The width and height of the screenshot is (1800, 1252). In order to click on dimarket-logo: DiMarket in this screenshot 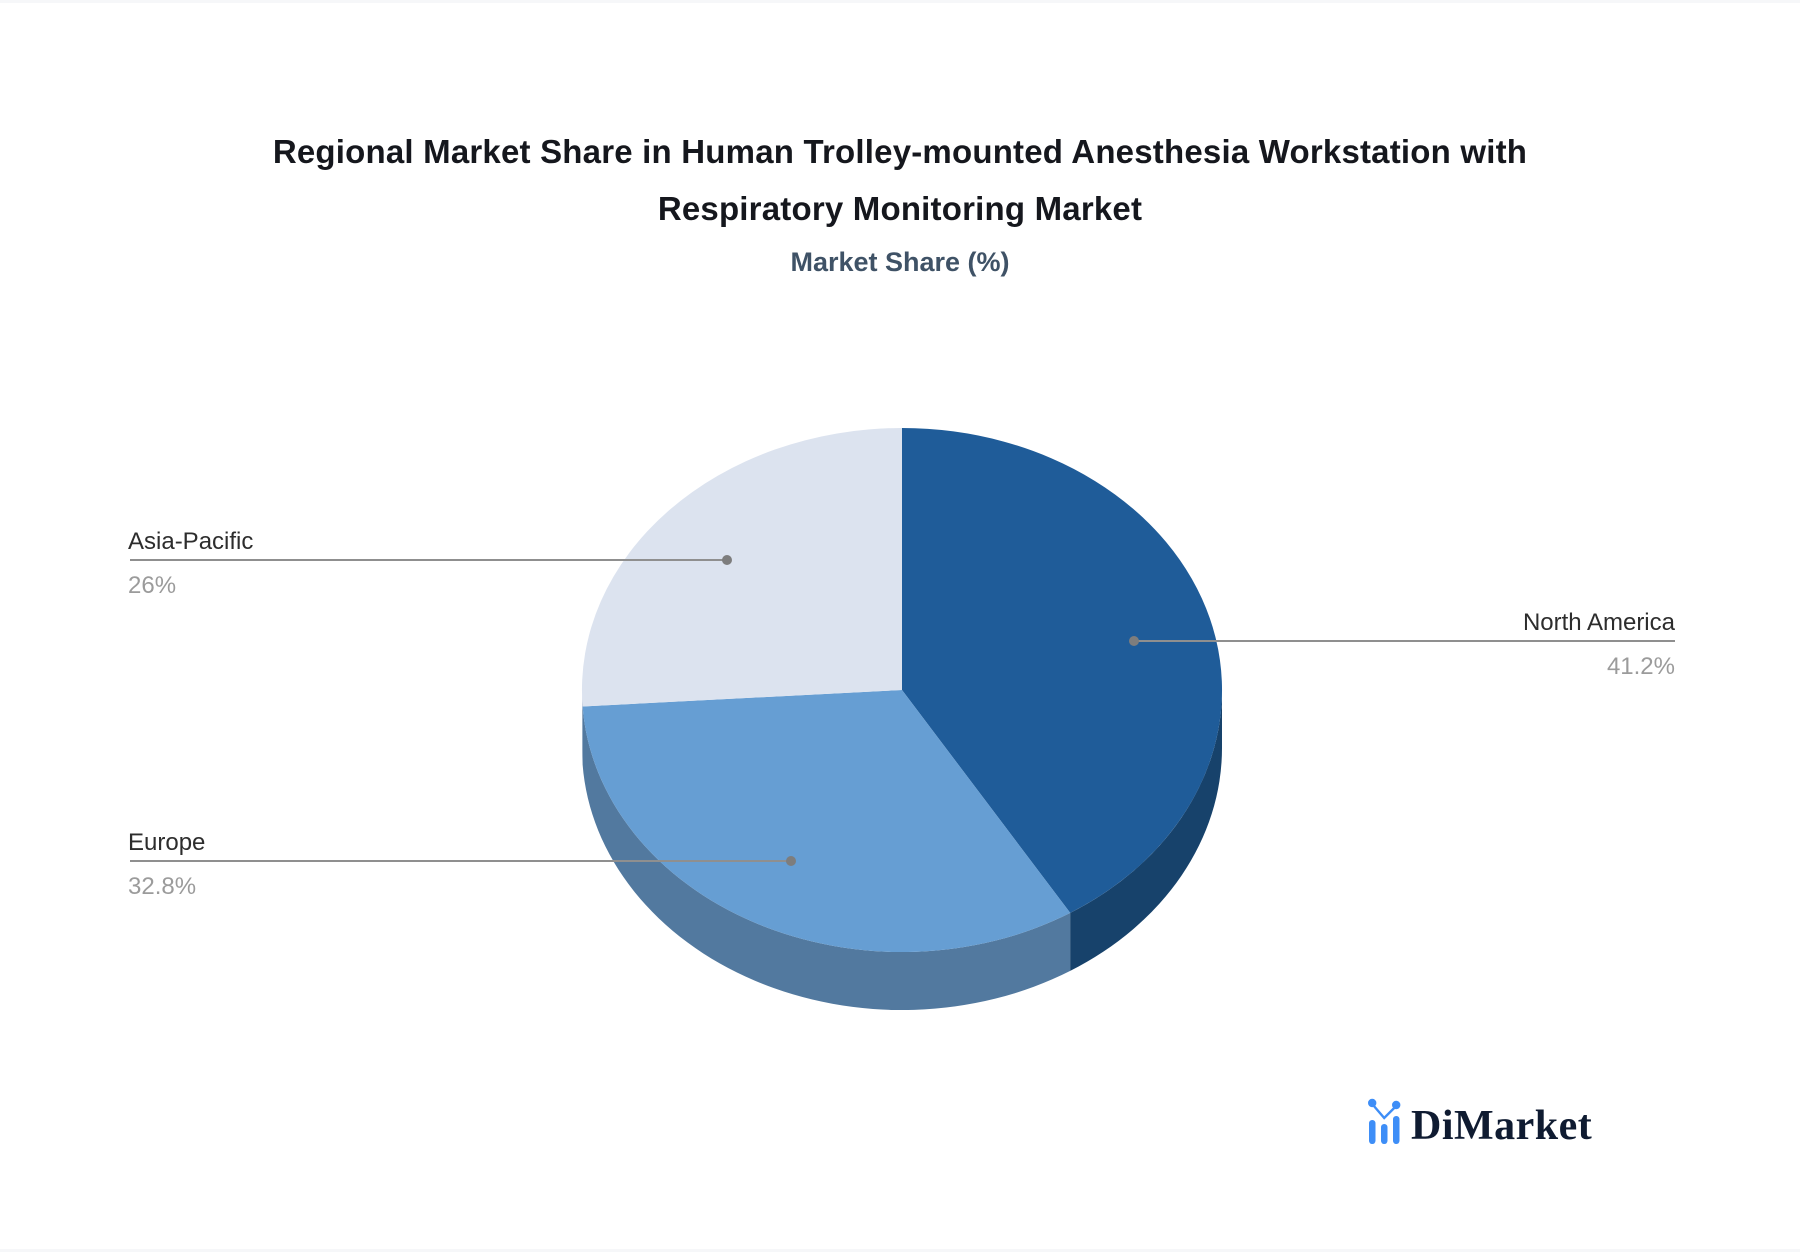, I will do `click(1480, 1122)`.